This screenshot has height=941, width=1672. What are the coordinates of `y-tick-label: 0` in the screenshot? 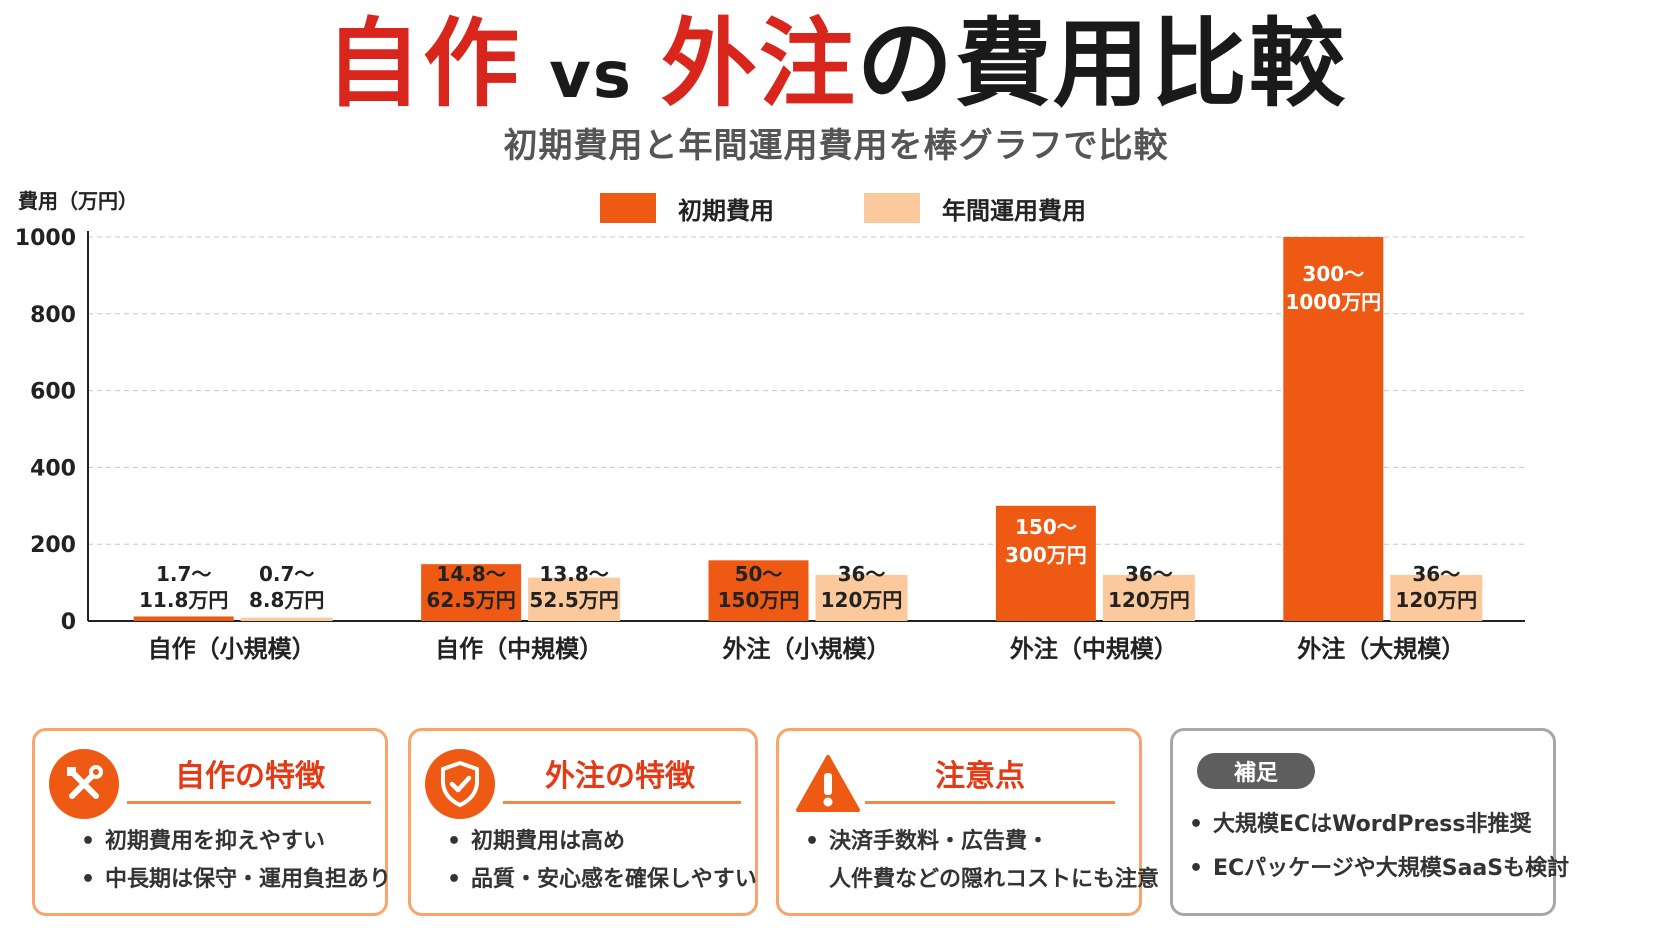 It's located at (68, 622).